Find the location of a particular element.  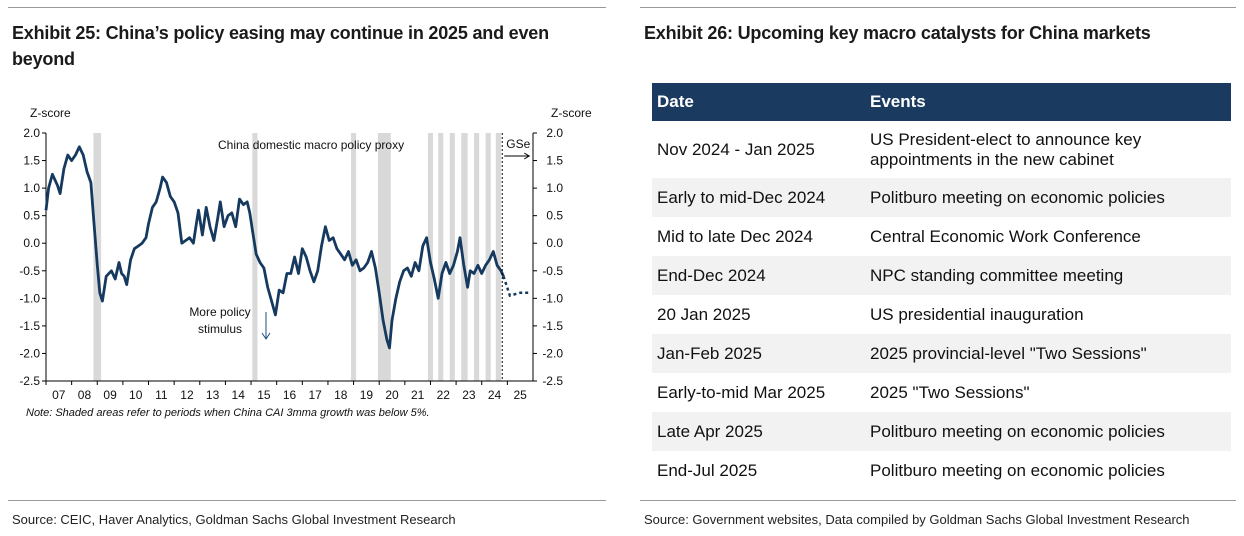

left-bottom-rule is located at coordinates (307, 500).